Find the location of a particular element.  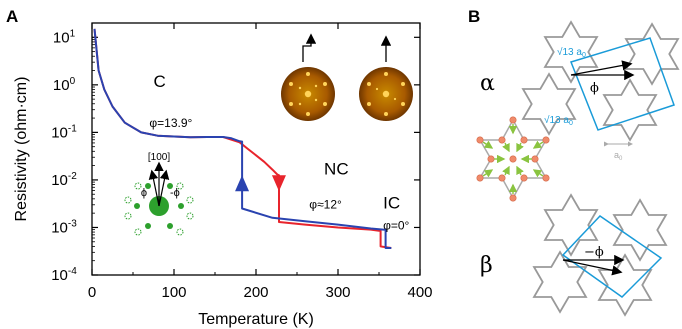

annotation: NC is located at coordinates (336, 169).